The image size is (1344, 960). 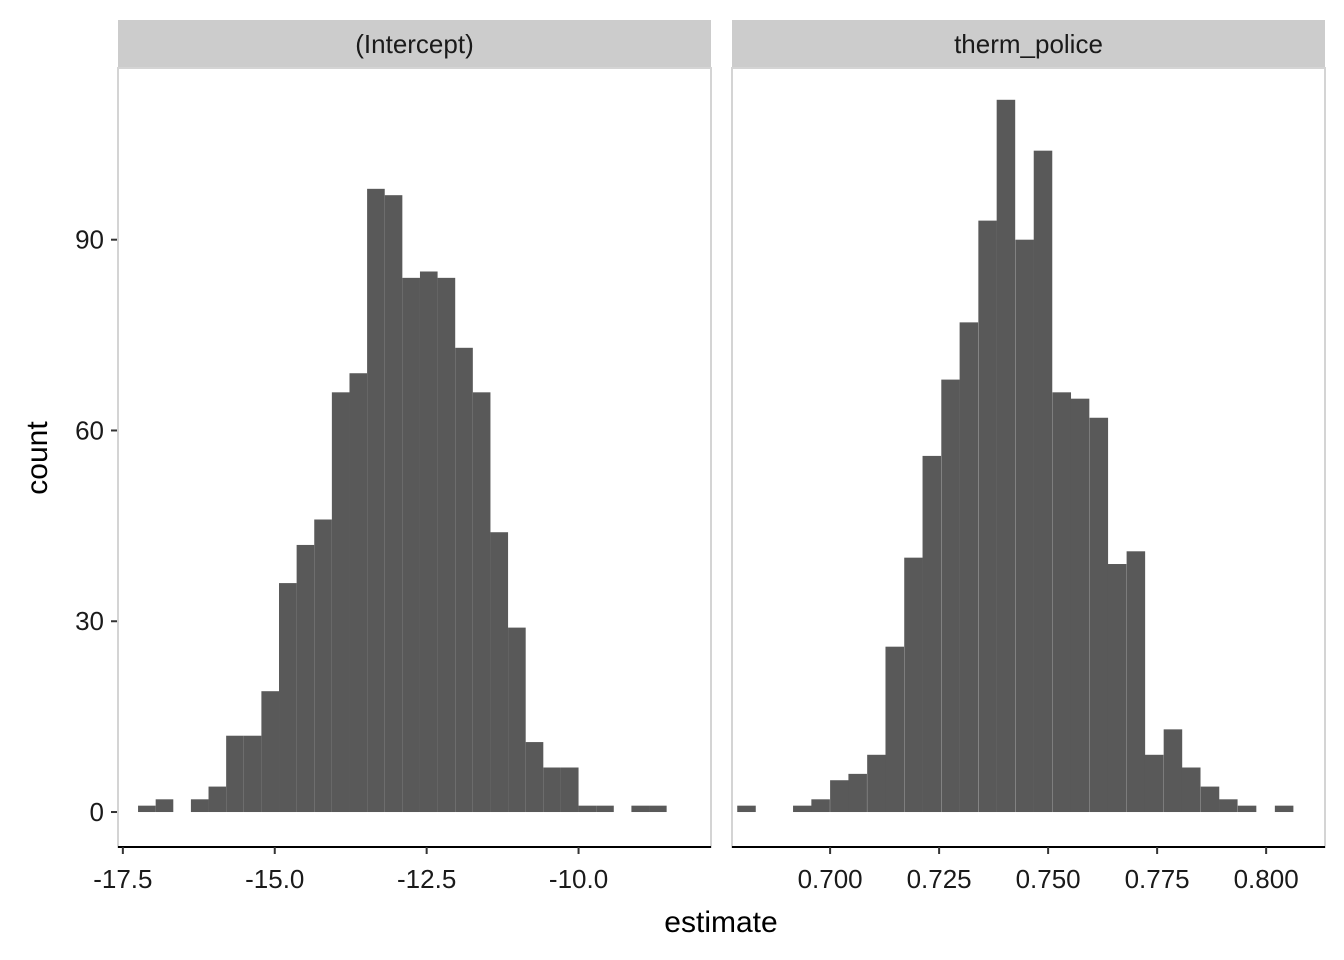 What do you see at coordinates (274, 879) in the screenshot?
I see `x-tick-label: -15.0` at bounding box center [274, 879].